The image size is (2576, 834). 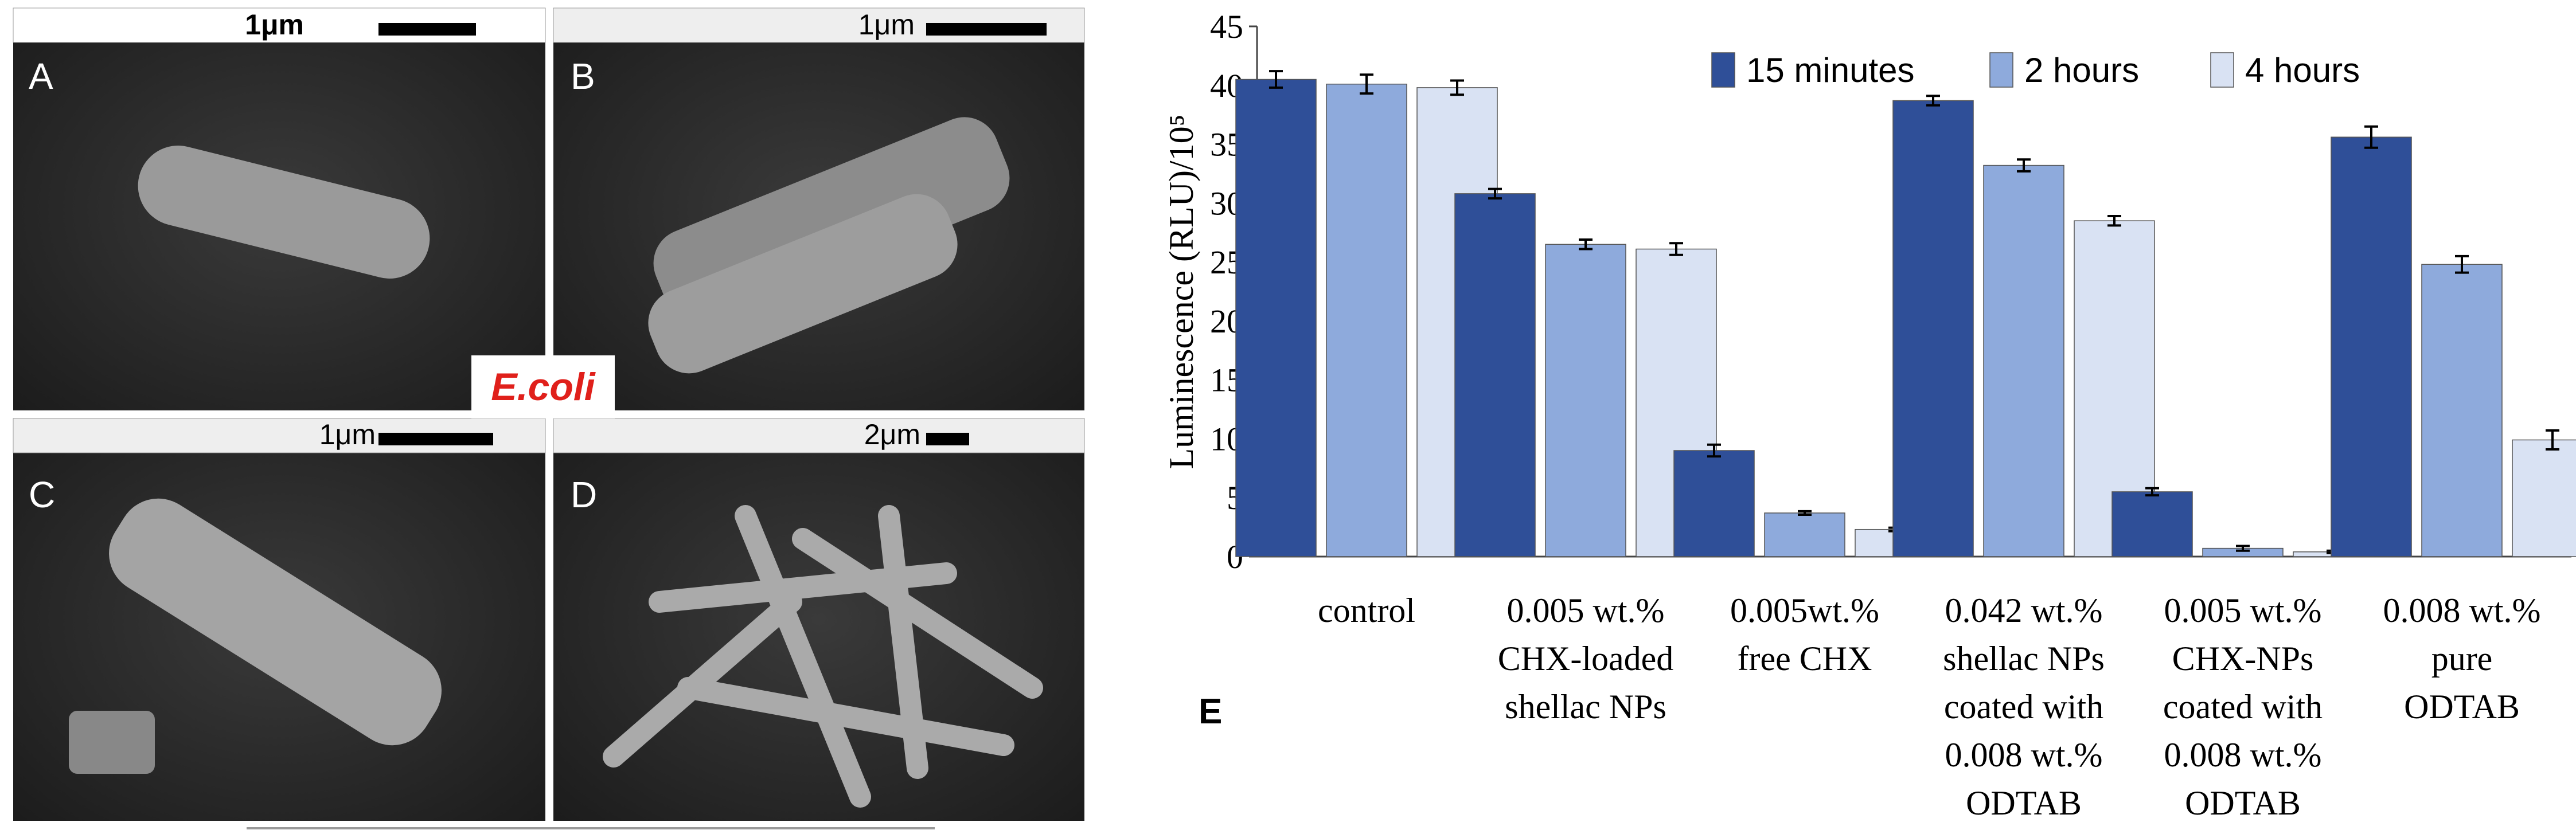 I want to click on label-line: control, so click(x=1366, y=610).